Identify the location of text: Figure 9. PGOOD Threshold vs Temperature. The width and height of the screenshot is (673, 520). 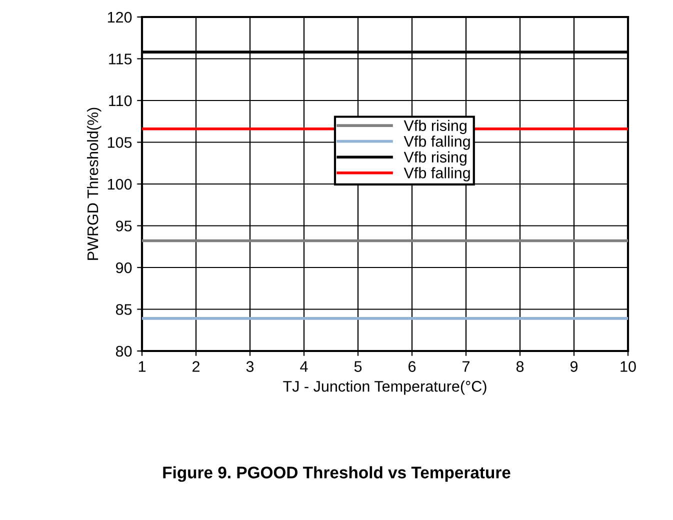
(336, 474).